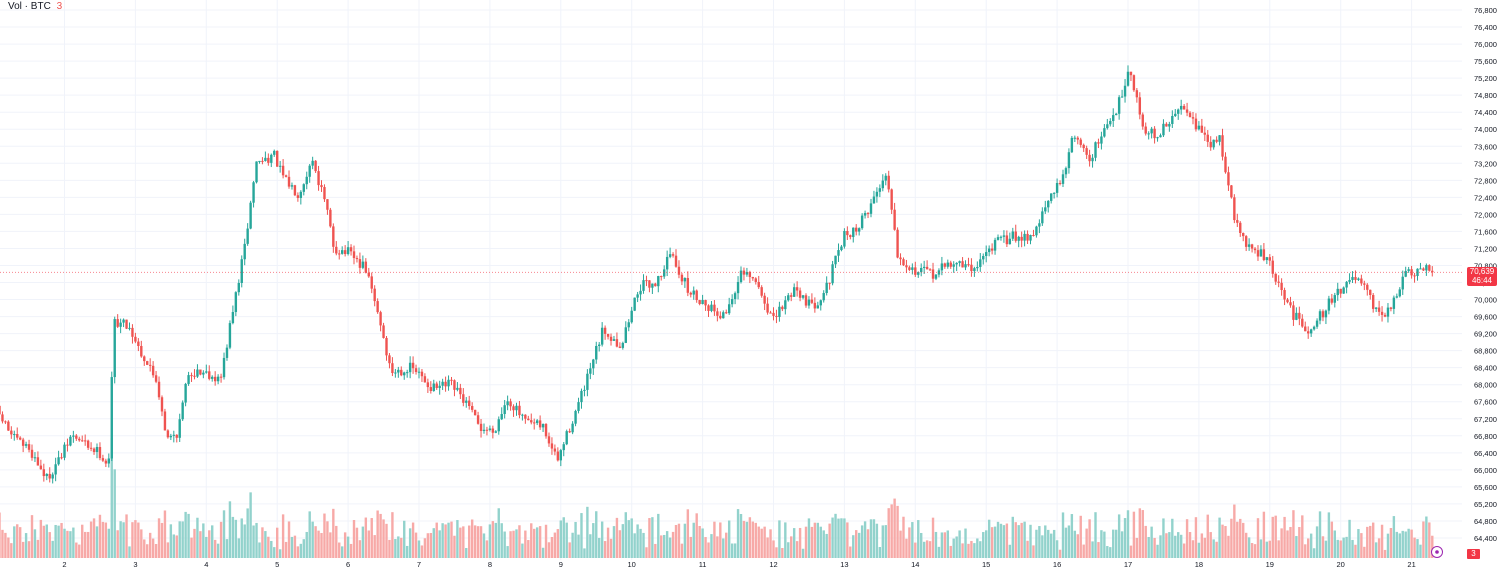 The image size is (1500, 580). What do you see at coordinates (1485, 521) in the screenshot?
I see `y-tick-label: 64,800` at bounding box center [1485, 521].